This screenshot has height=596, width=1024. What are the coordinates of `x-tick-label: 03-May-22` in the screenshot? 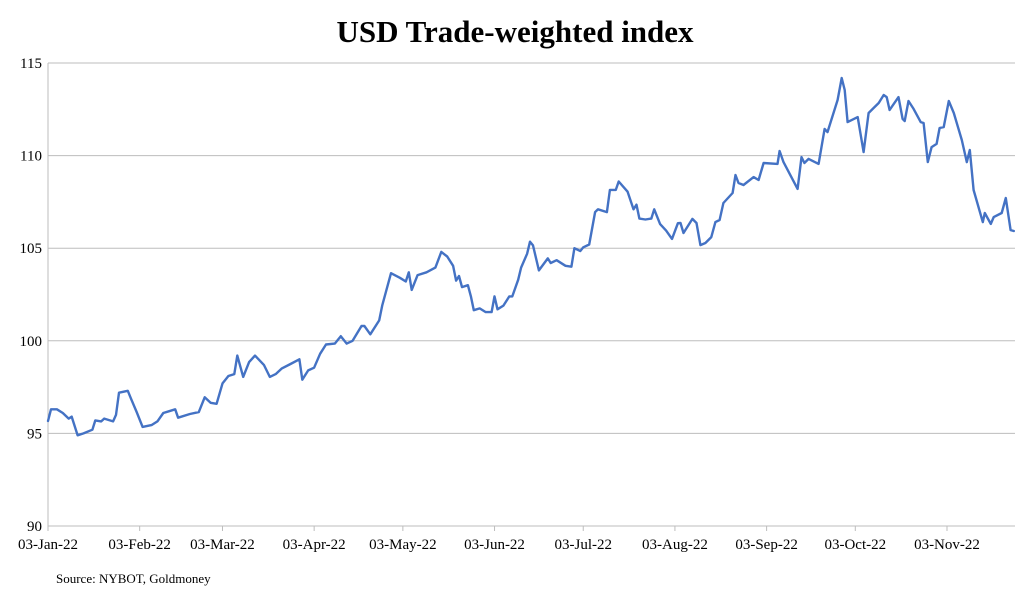 It's located at (403, 545).